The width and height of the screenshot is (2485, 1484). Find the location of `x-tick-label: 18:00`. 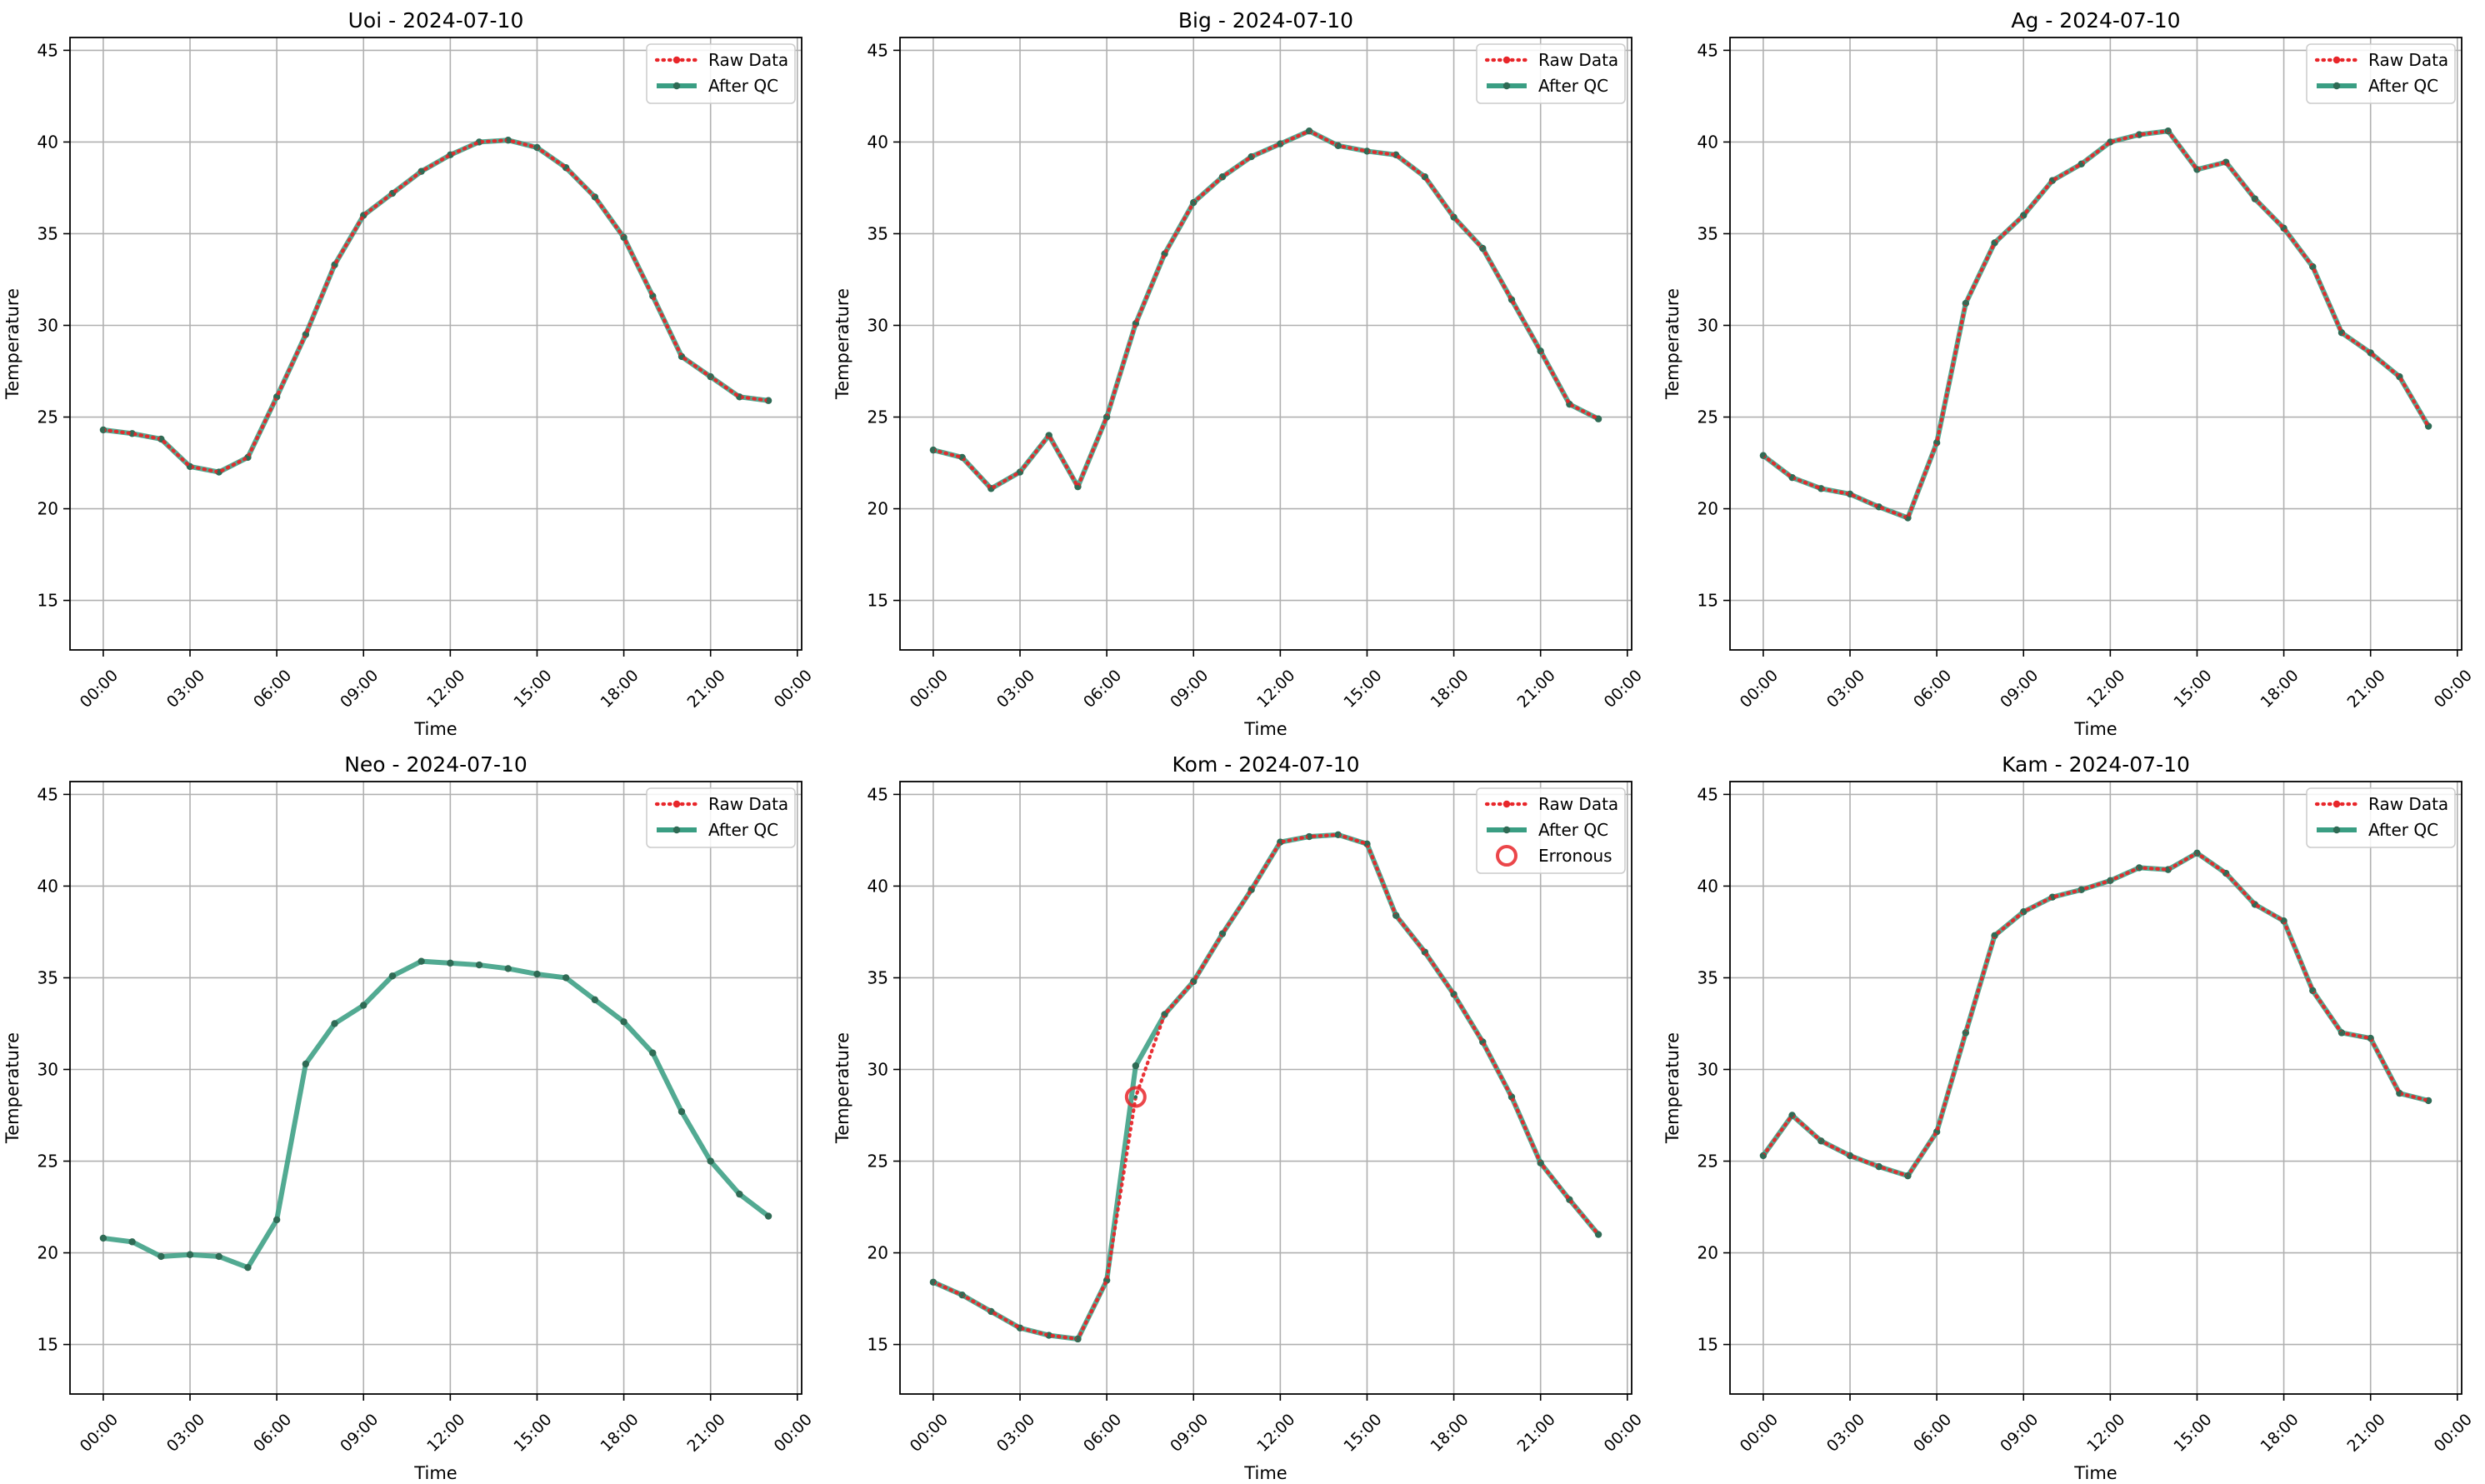

x-tick-label: 18:00 is located at coordinates (2279, 1433).